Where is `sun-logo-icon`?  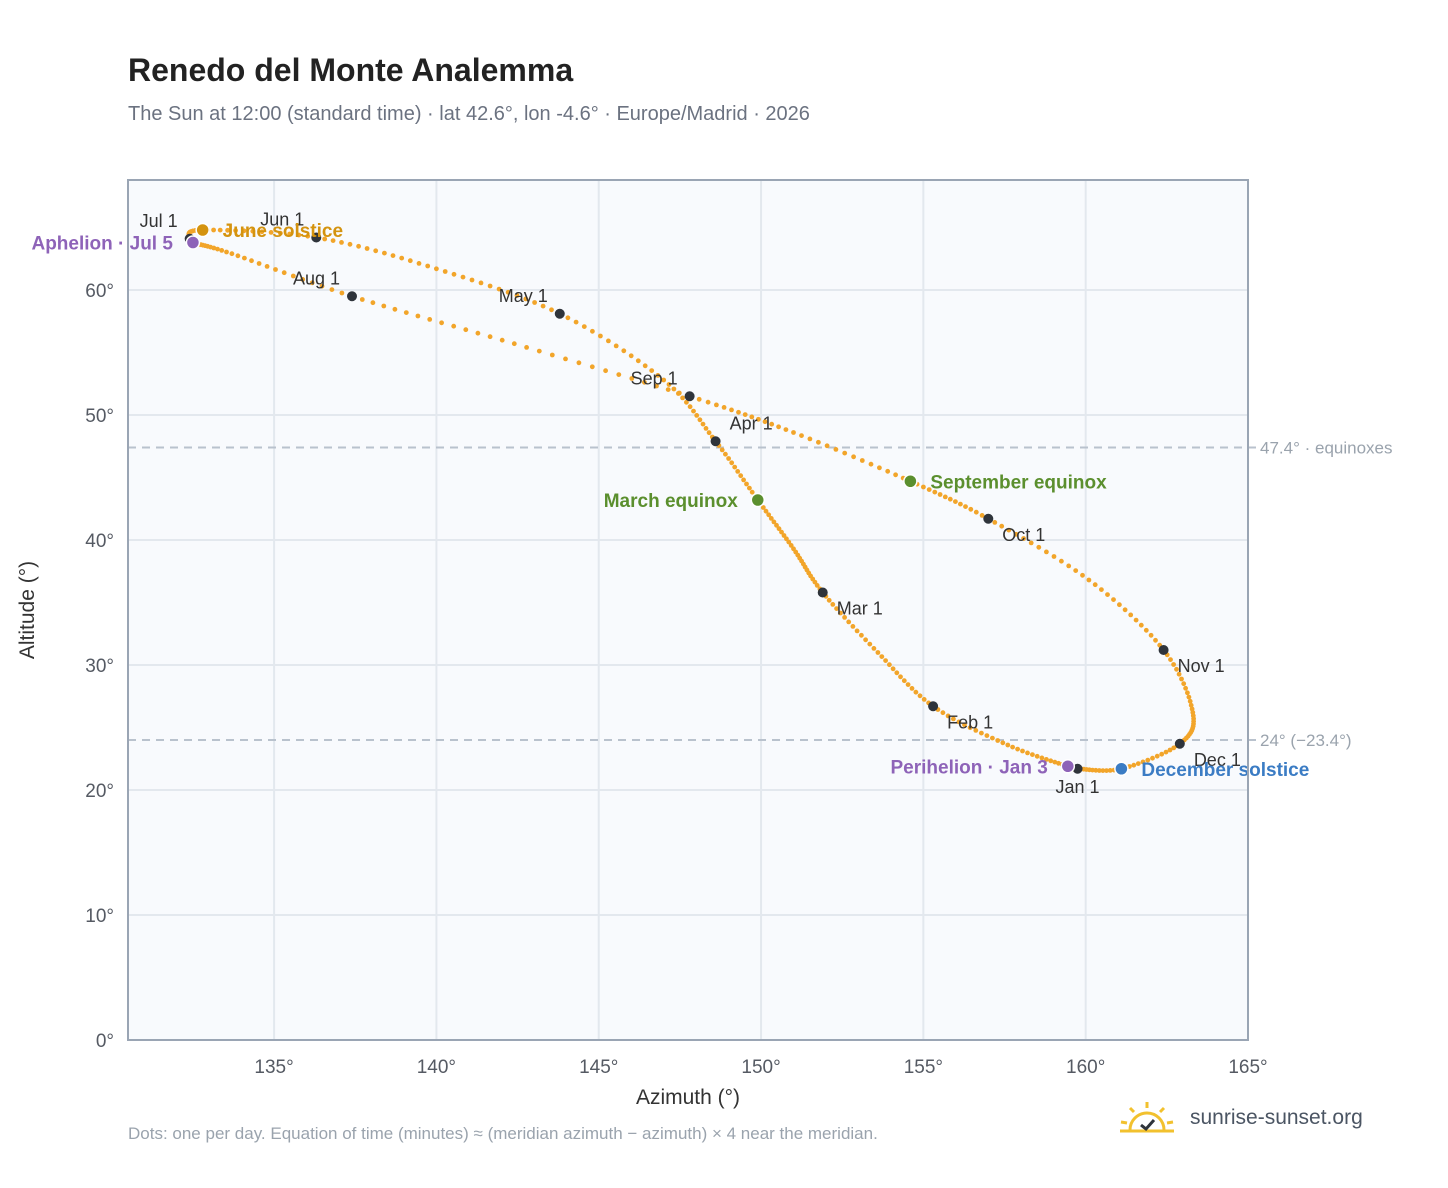
sun-logo-icon is located at coordinates (1147, 1117).